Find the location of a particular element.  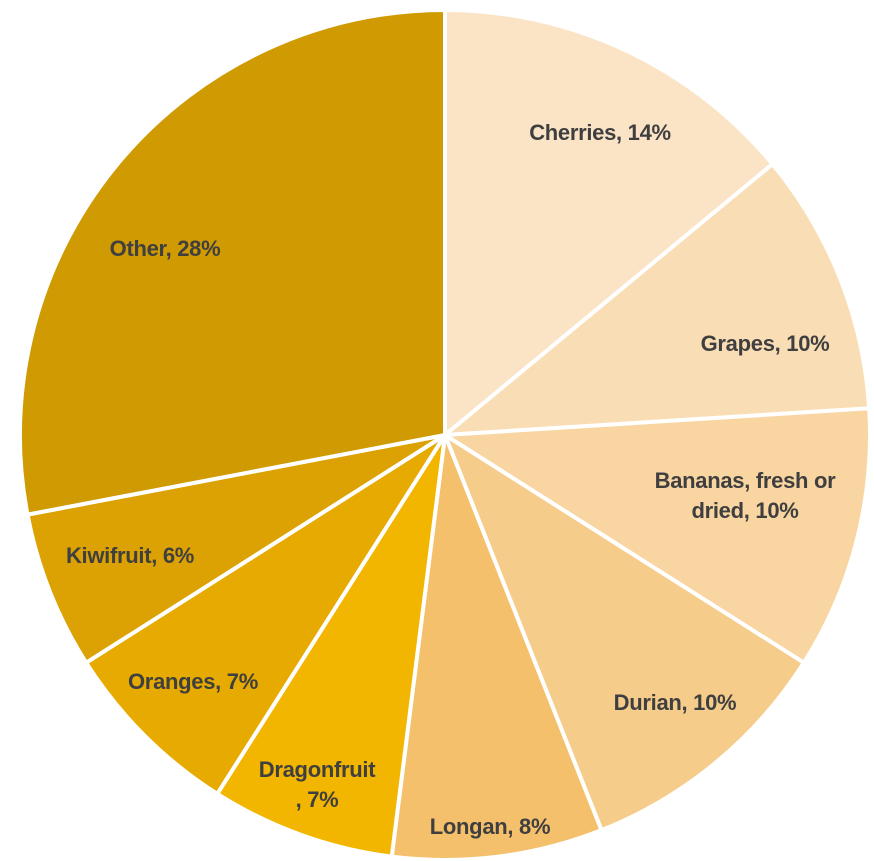

slice-label-longan: Longan, 8% is located at coordinates (490, 826).